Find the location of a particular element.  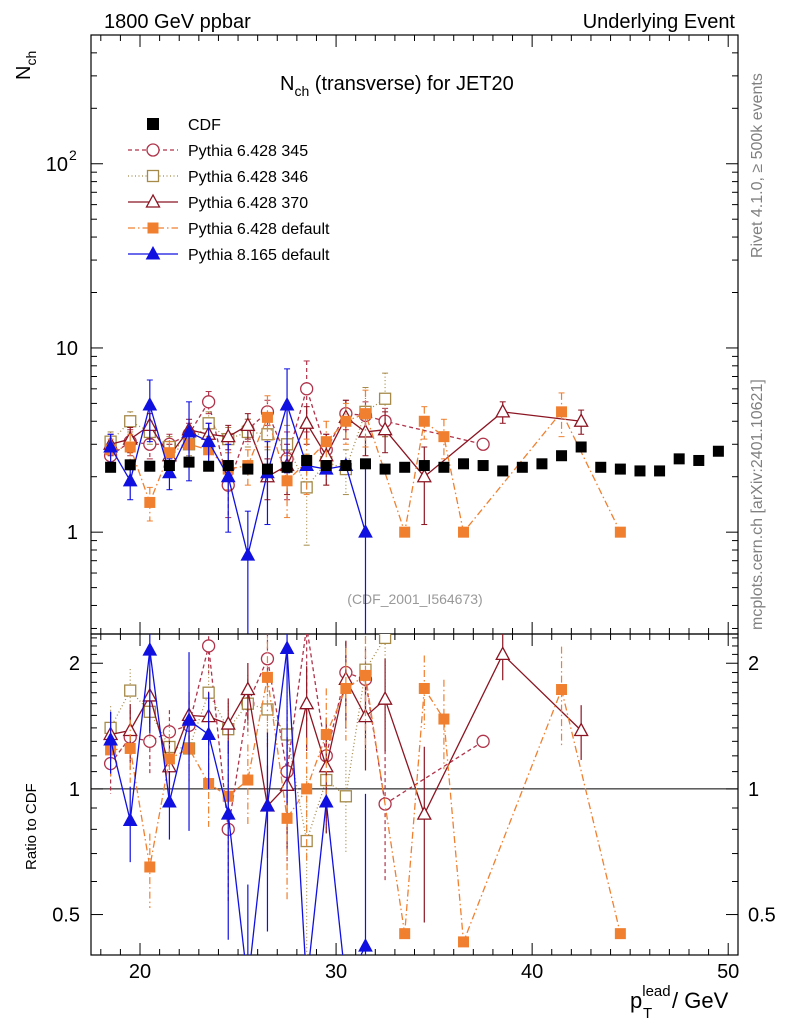

chart-title-sub: ch is located at coordinates (301, 91).